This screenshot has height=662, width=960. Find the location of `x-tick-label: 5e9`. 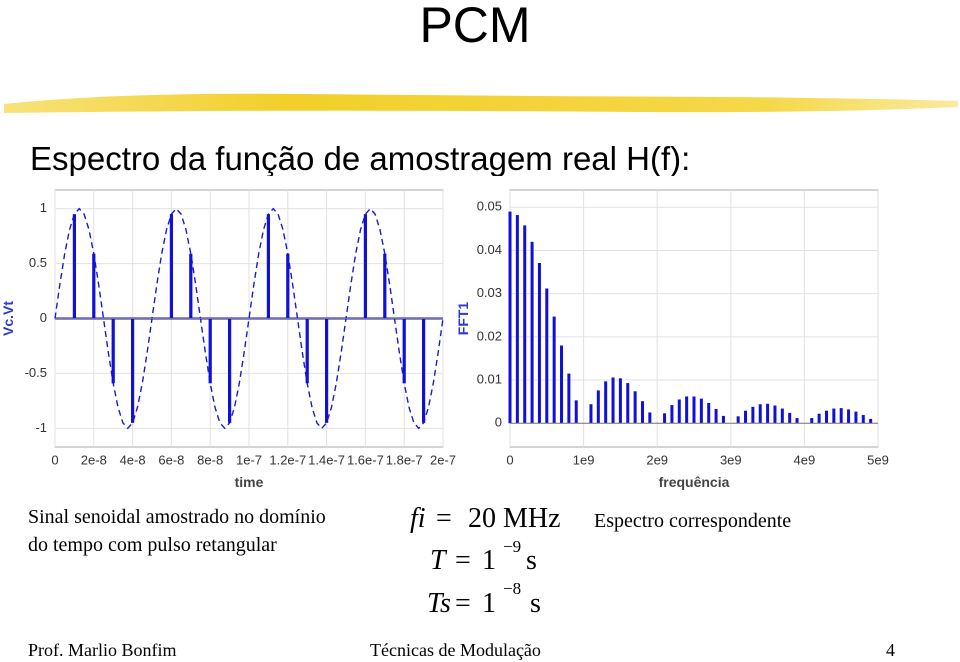

x-tick-label: 5e9 is located at coordinates (878, 459).